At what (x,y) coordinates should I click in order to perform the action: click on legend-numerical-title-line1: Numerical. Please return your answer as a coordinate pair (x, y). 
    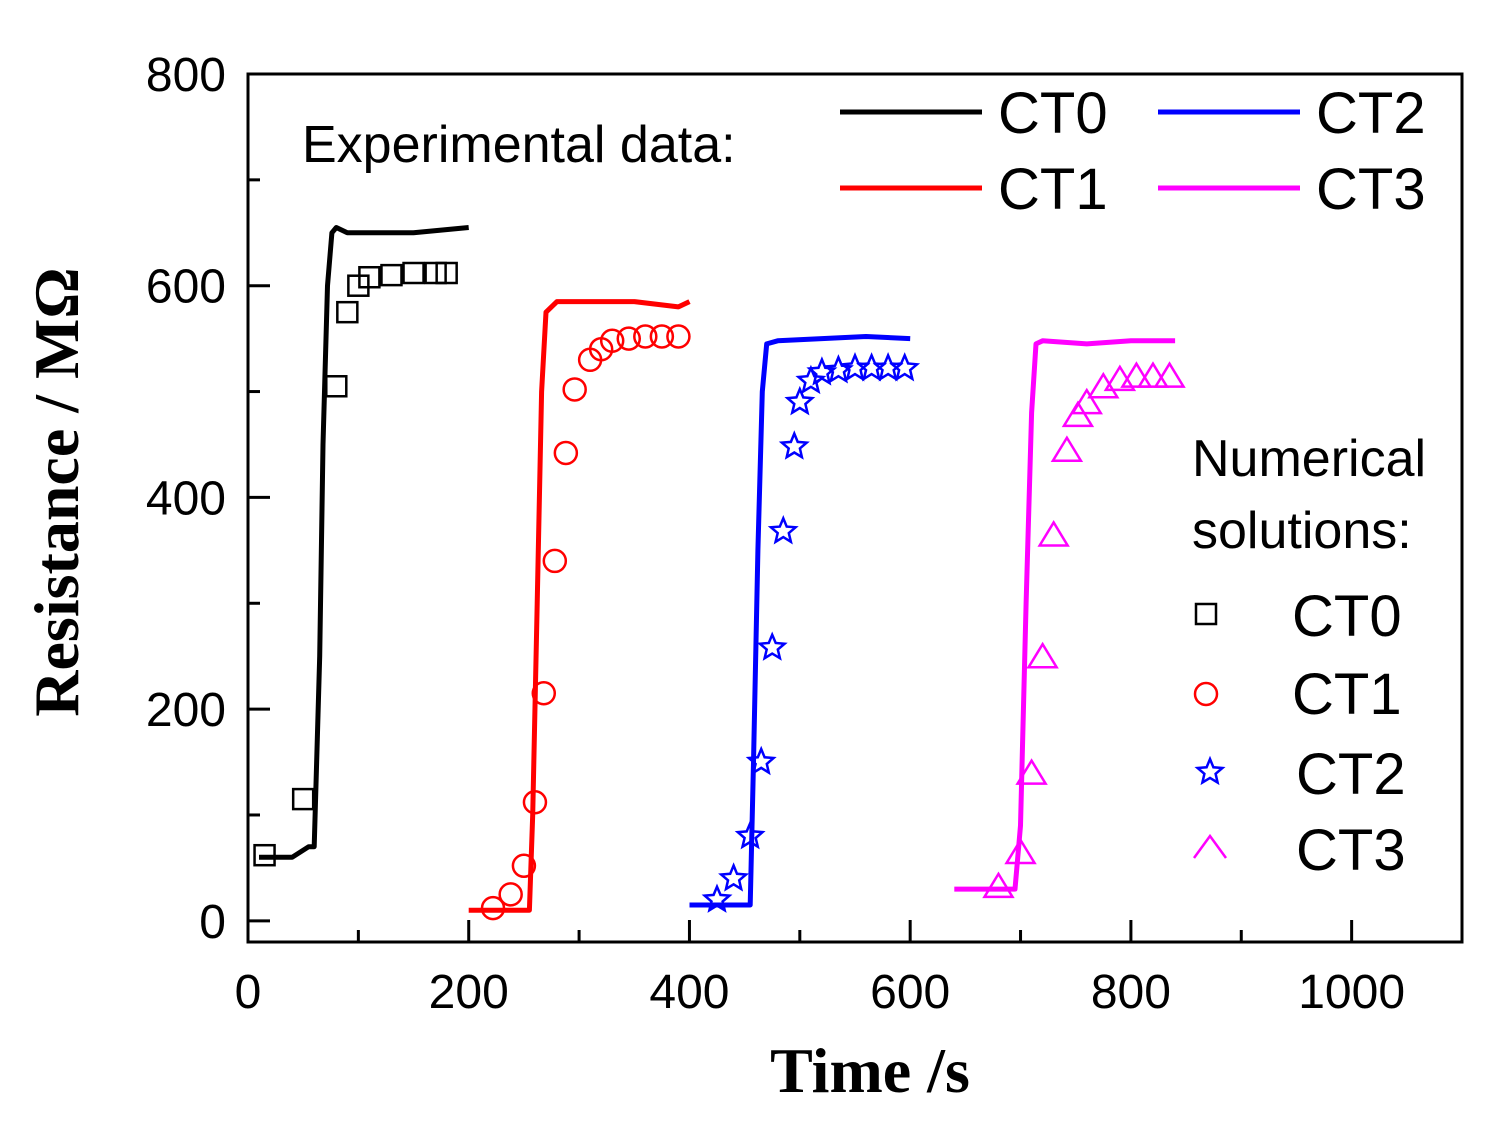
    Looking at the image, I should click on (1309, 459).